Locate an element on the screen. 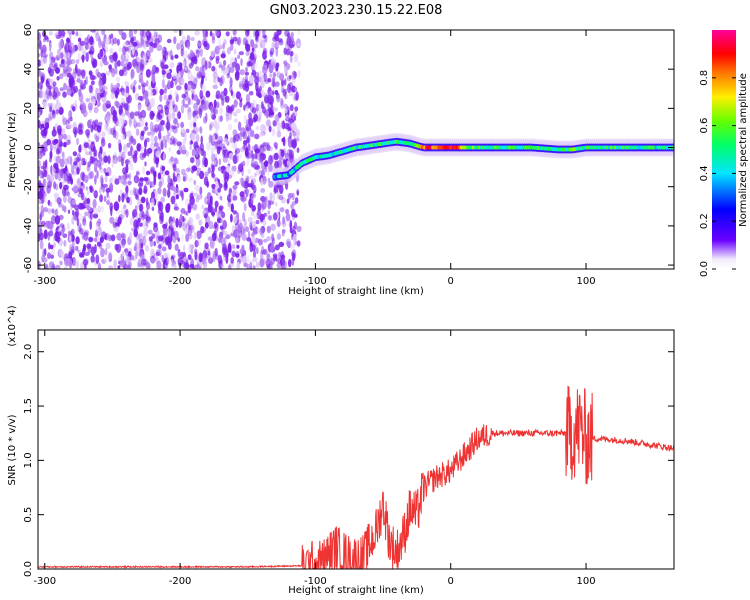 The width and height of the screenshot is (750, 600). figure-title: GN03.2023.230.15.22.E08 is located at coordinates (356, 10).